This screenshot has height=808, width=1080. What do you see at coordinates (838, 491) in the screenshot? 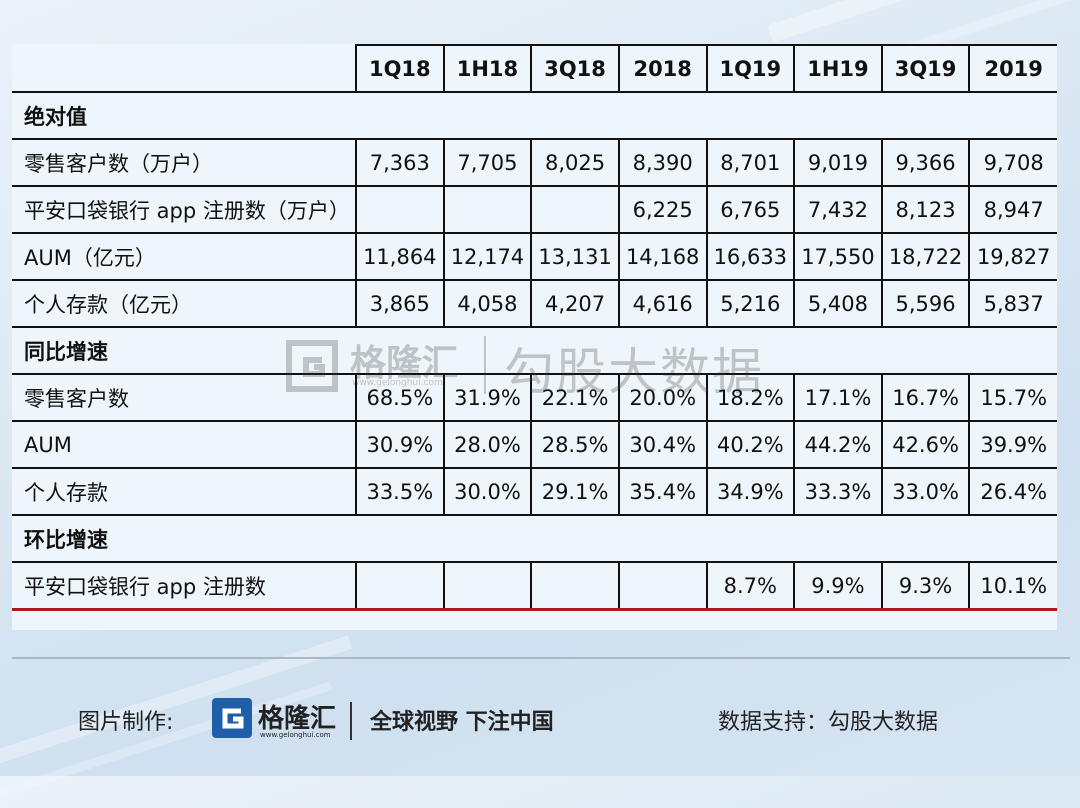
I see `value-cell: 33.3%` at bounding box center [838, 491].